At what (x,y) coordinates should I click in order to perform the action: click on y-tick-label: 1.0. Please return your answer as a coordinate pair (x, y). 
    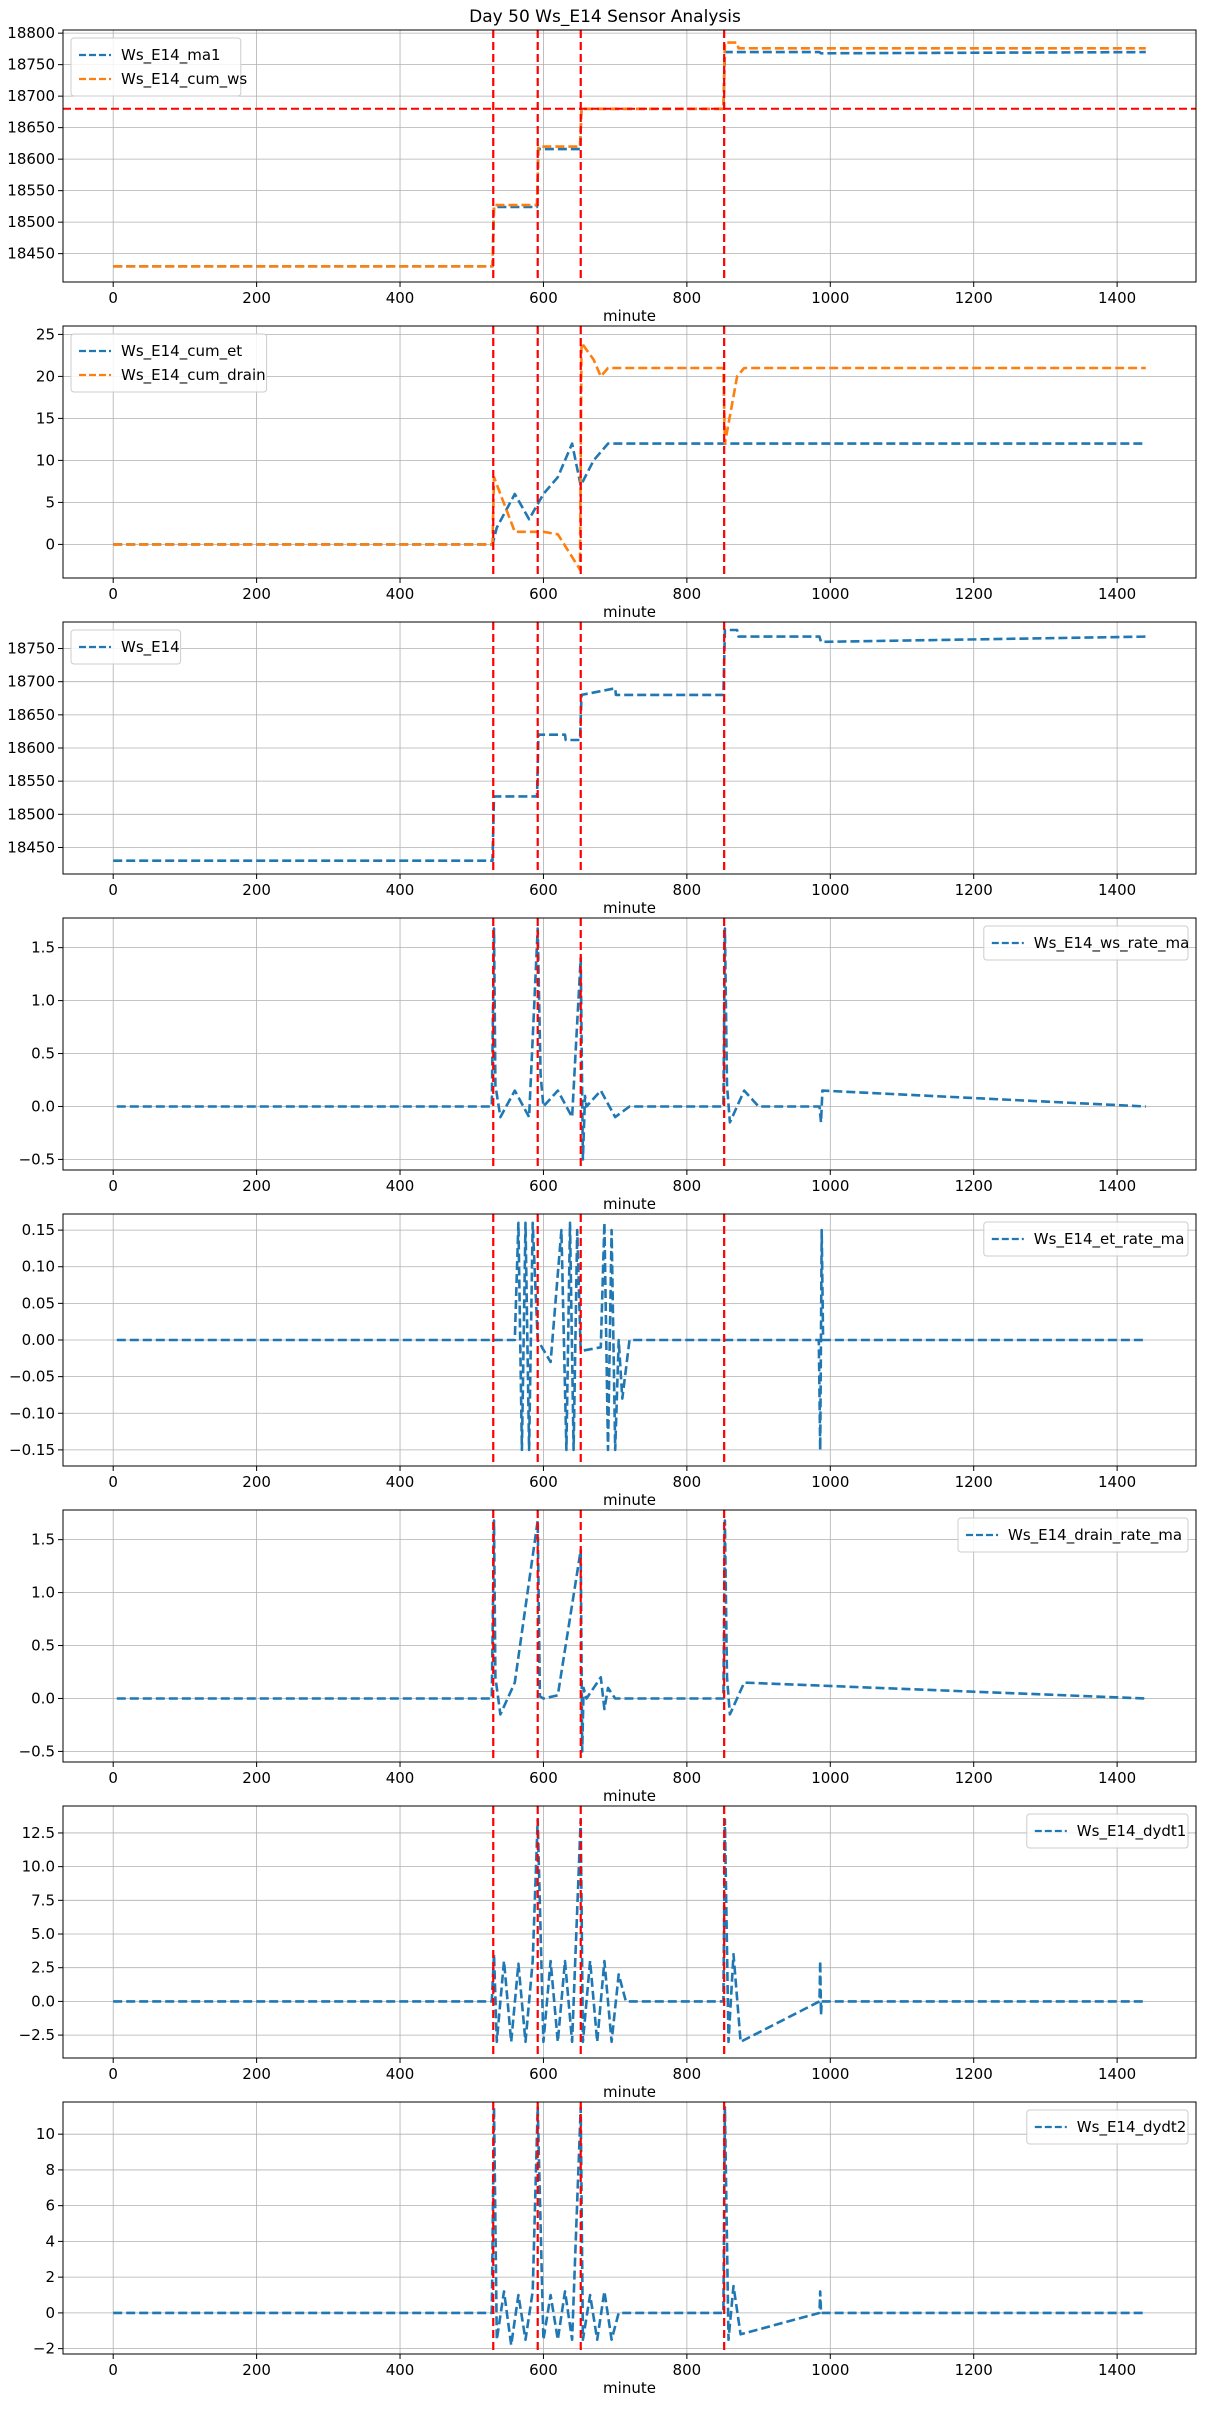
    Looking at the image, I should click on (43, 1001).